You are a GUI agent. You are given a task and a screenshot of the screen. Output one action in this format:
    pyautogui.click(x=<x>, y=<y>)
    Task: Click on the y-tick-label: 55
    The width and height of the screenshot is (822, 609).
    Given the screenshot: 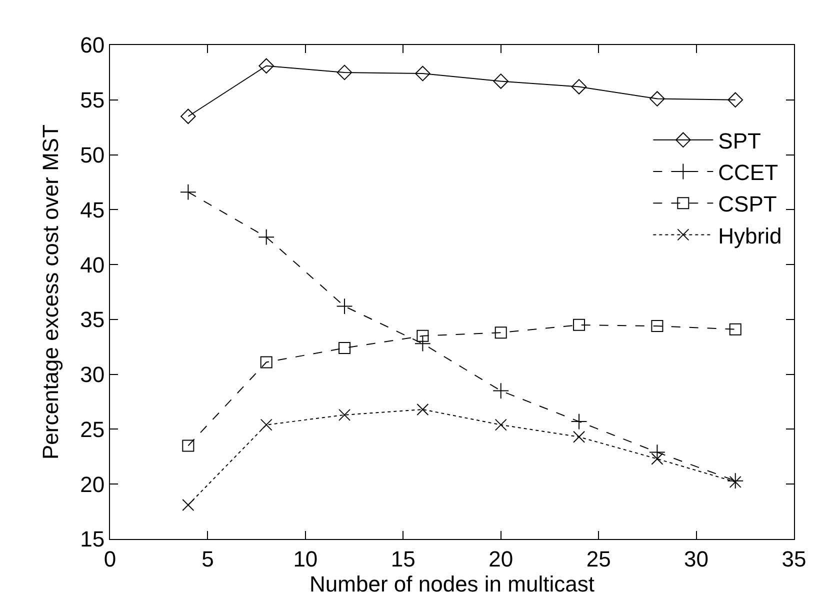 What is the action you would take?
    pyautogui.click(x=92, y=100)
    